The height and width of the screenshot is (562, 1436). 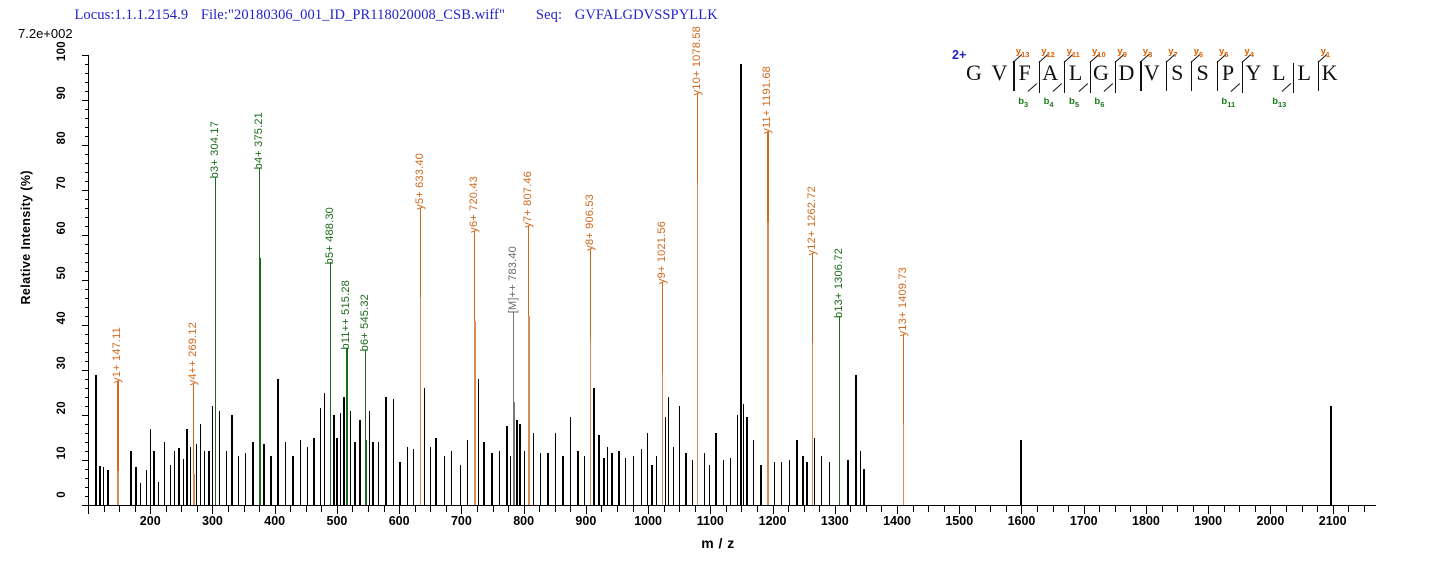 What do you see at coordinates (365, 323) in the screenshot?
I see `annotation-label: b6+ 545.32` at bounding box center [365, 323].